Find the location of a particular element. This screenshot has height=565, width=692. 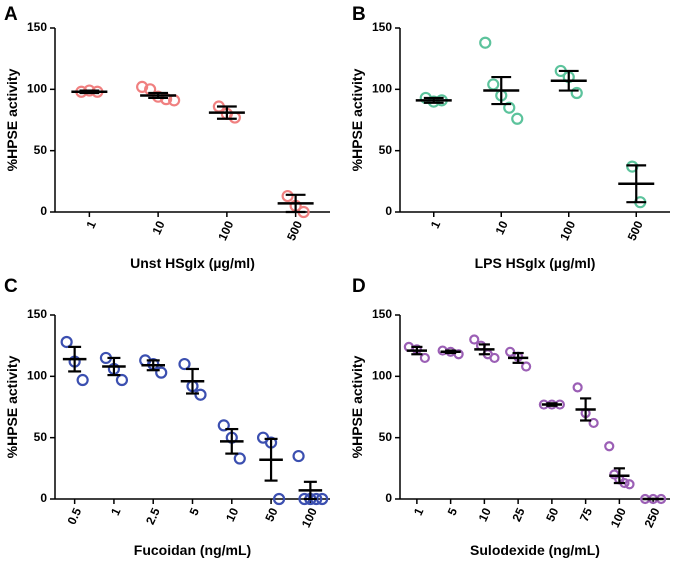

panel-label: D is located at coordinates (359, 286).